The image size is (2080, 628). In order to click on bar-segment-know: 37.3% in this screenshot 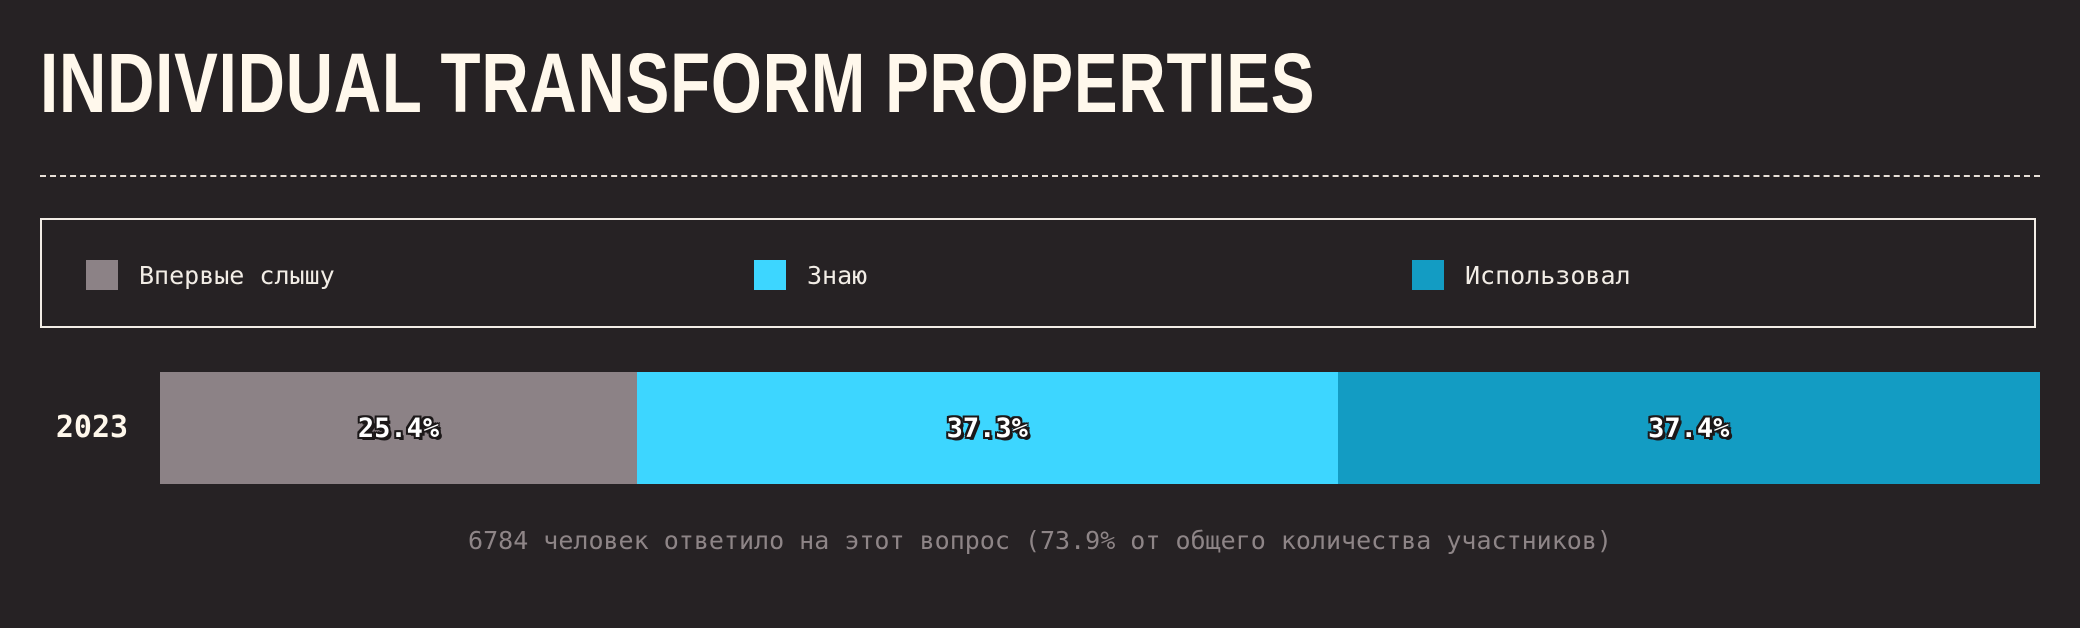, I will do `click(987, 428)`.